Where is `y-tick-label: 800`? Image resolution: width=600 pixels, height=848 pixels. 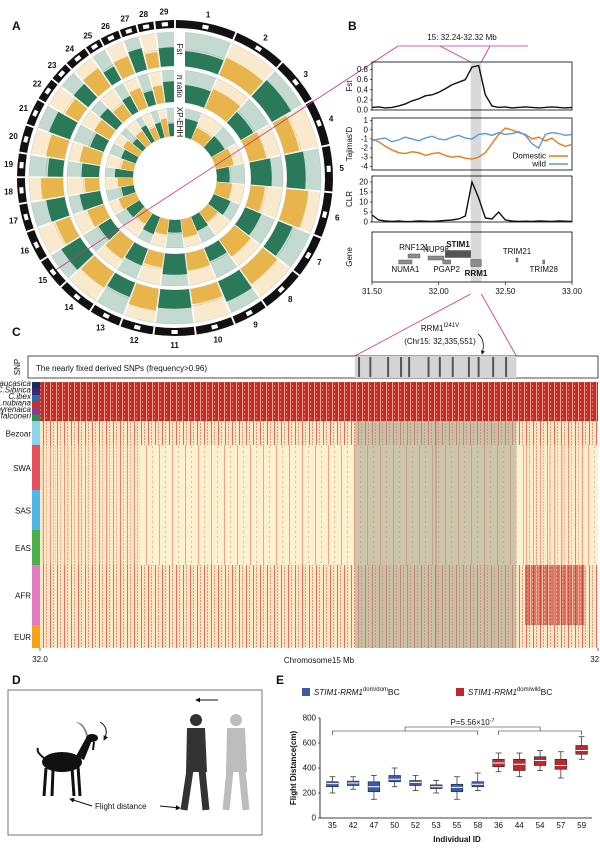
y-tick-label: 800 is located at coordinates (310, 718).